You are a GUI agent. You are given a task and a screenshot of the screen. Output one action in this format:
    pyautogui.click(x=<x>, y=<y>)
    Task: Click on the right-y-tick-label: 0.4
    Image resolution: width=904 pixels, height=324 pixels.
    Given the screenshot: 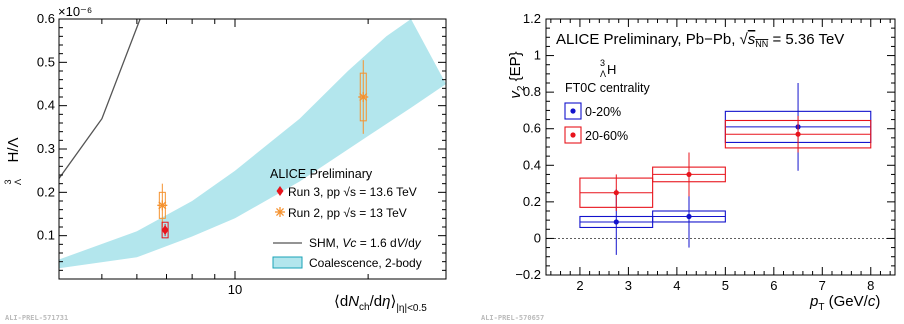 What is the action you would take?
    pyautogui.click(x=532, y=164)
    